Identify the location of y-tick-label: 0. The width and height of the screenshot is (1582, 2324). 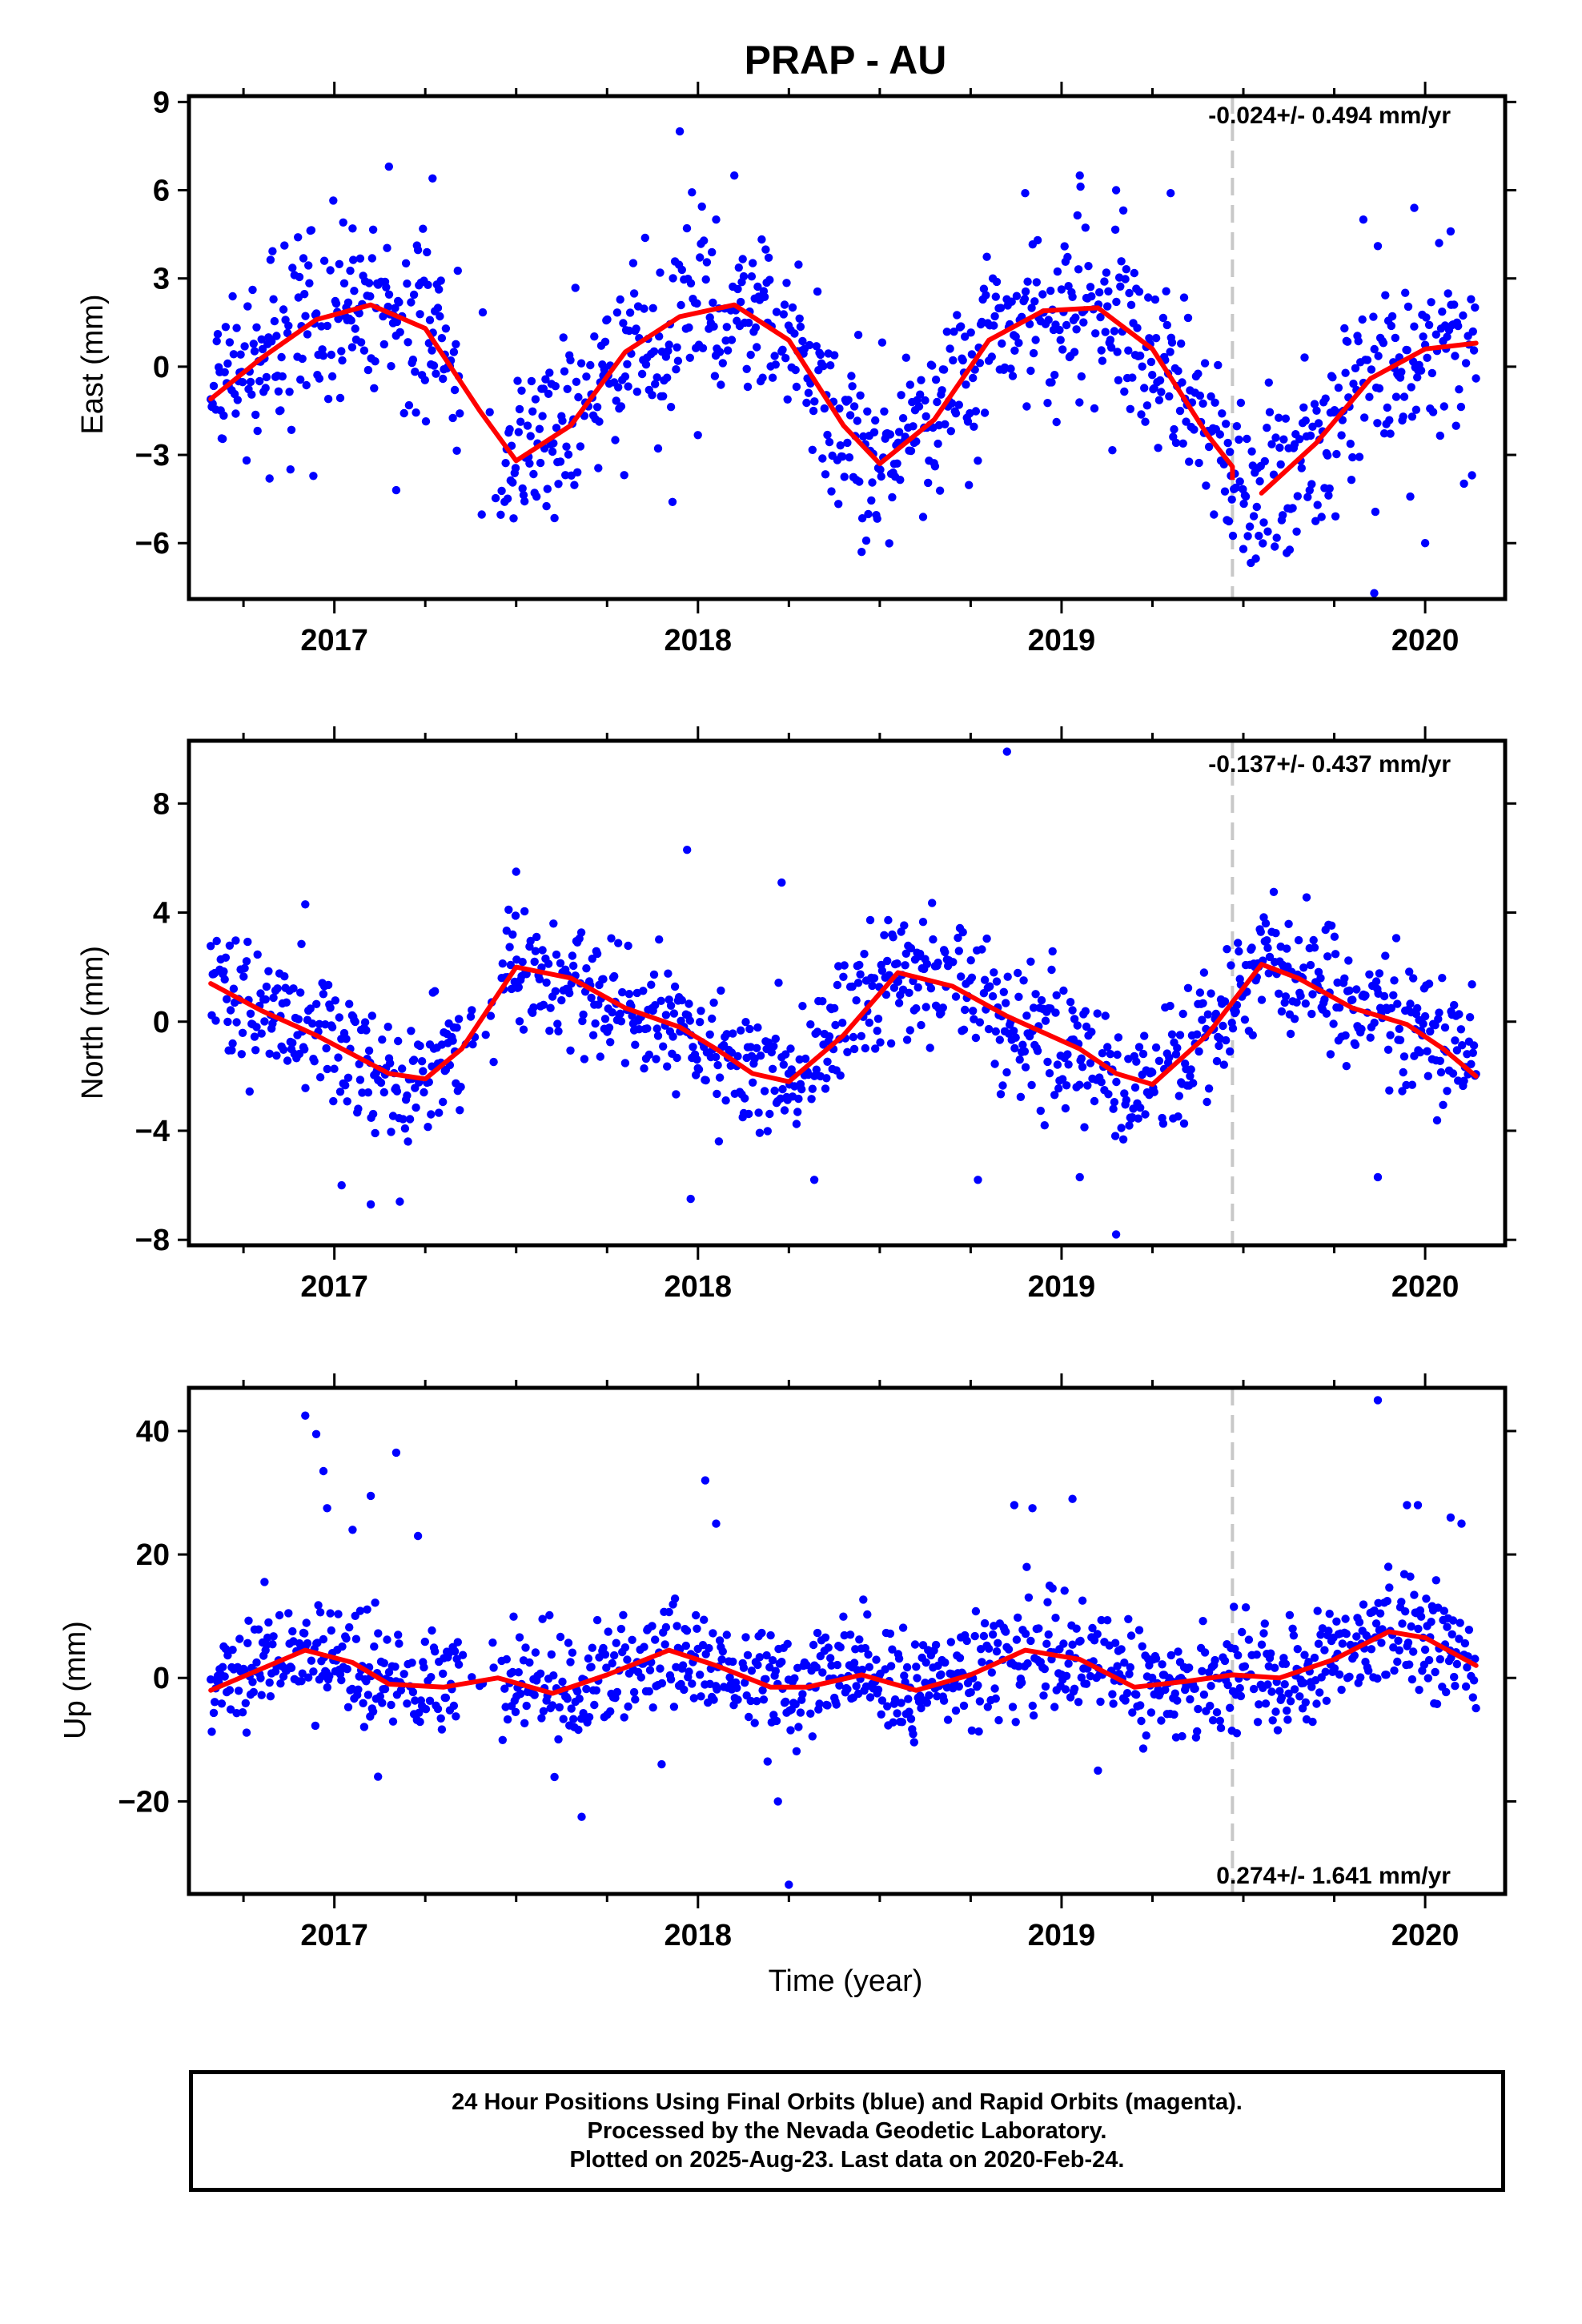
(161, 1679).